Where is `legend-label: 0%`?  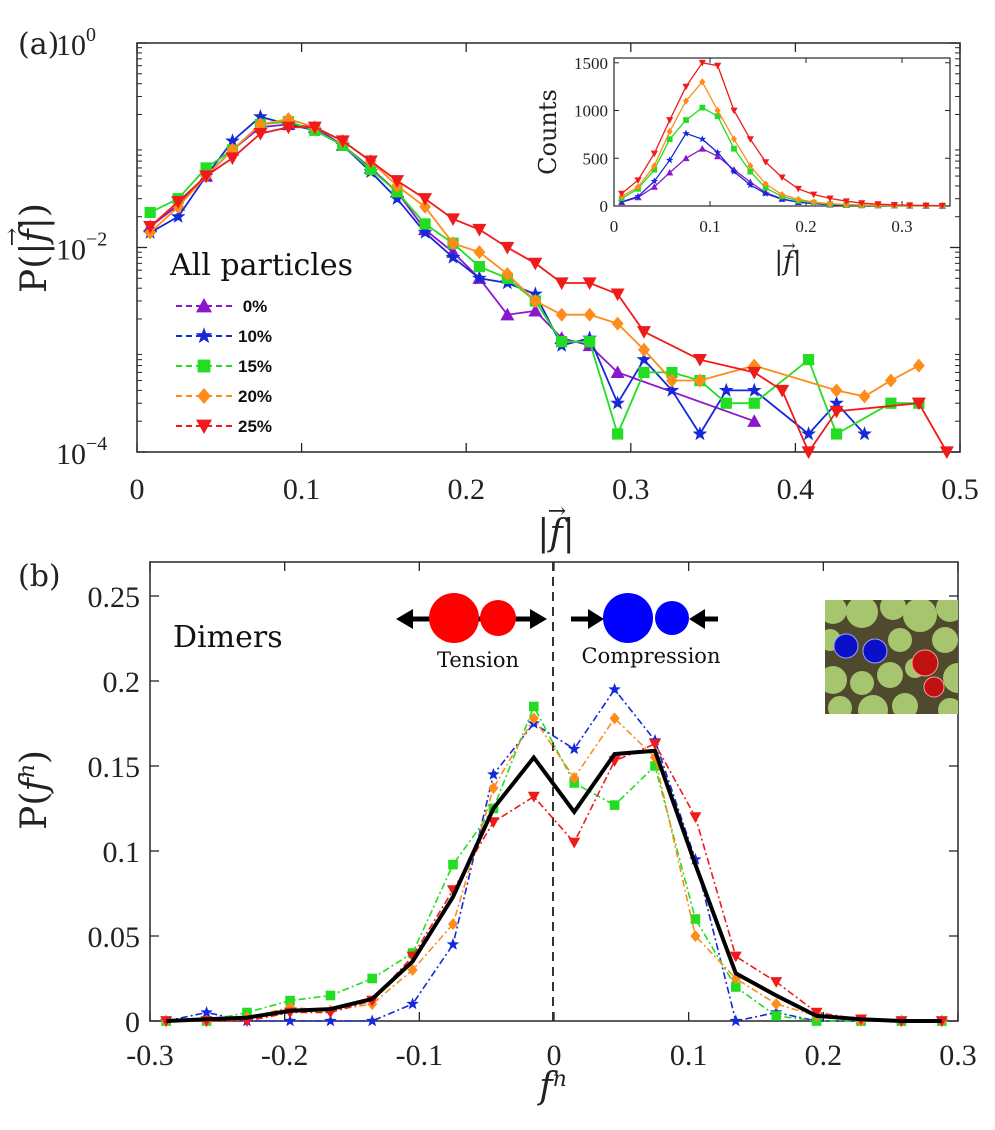 legend-label: 0% is located at coordinates (252, 306).